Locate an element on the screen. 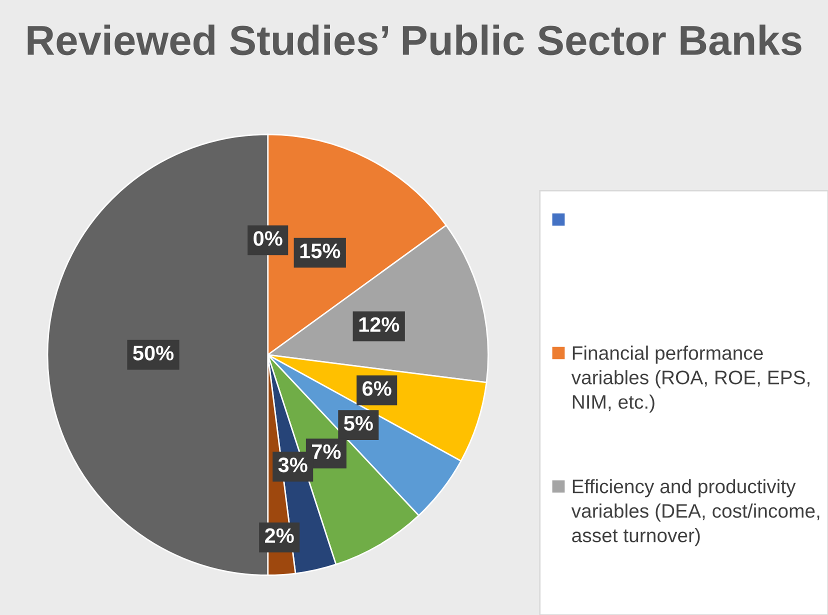  data-label: 50% is located at coordinates (153, 353).